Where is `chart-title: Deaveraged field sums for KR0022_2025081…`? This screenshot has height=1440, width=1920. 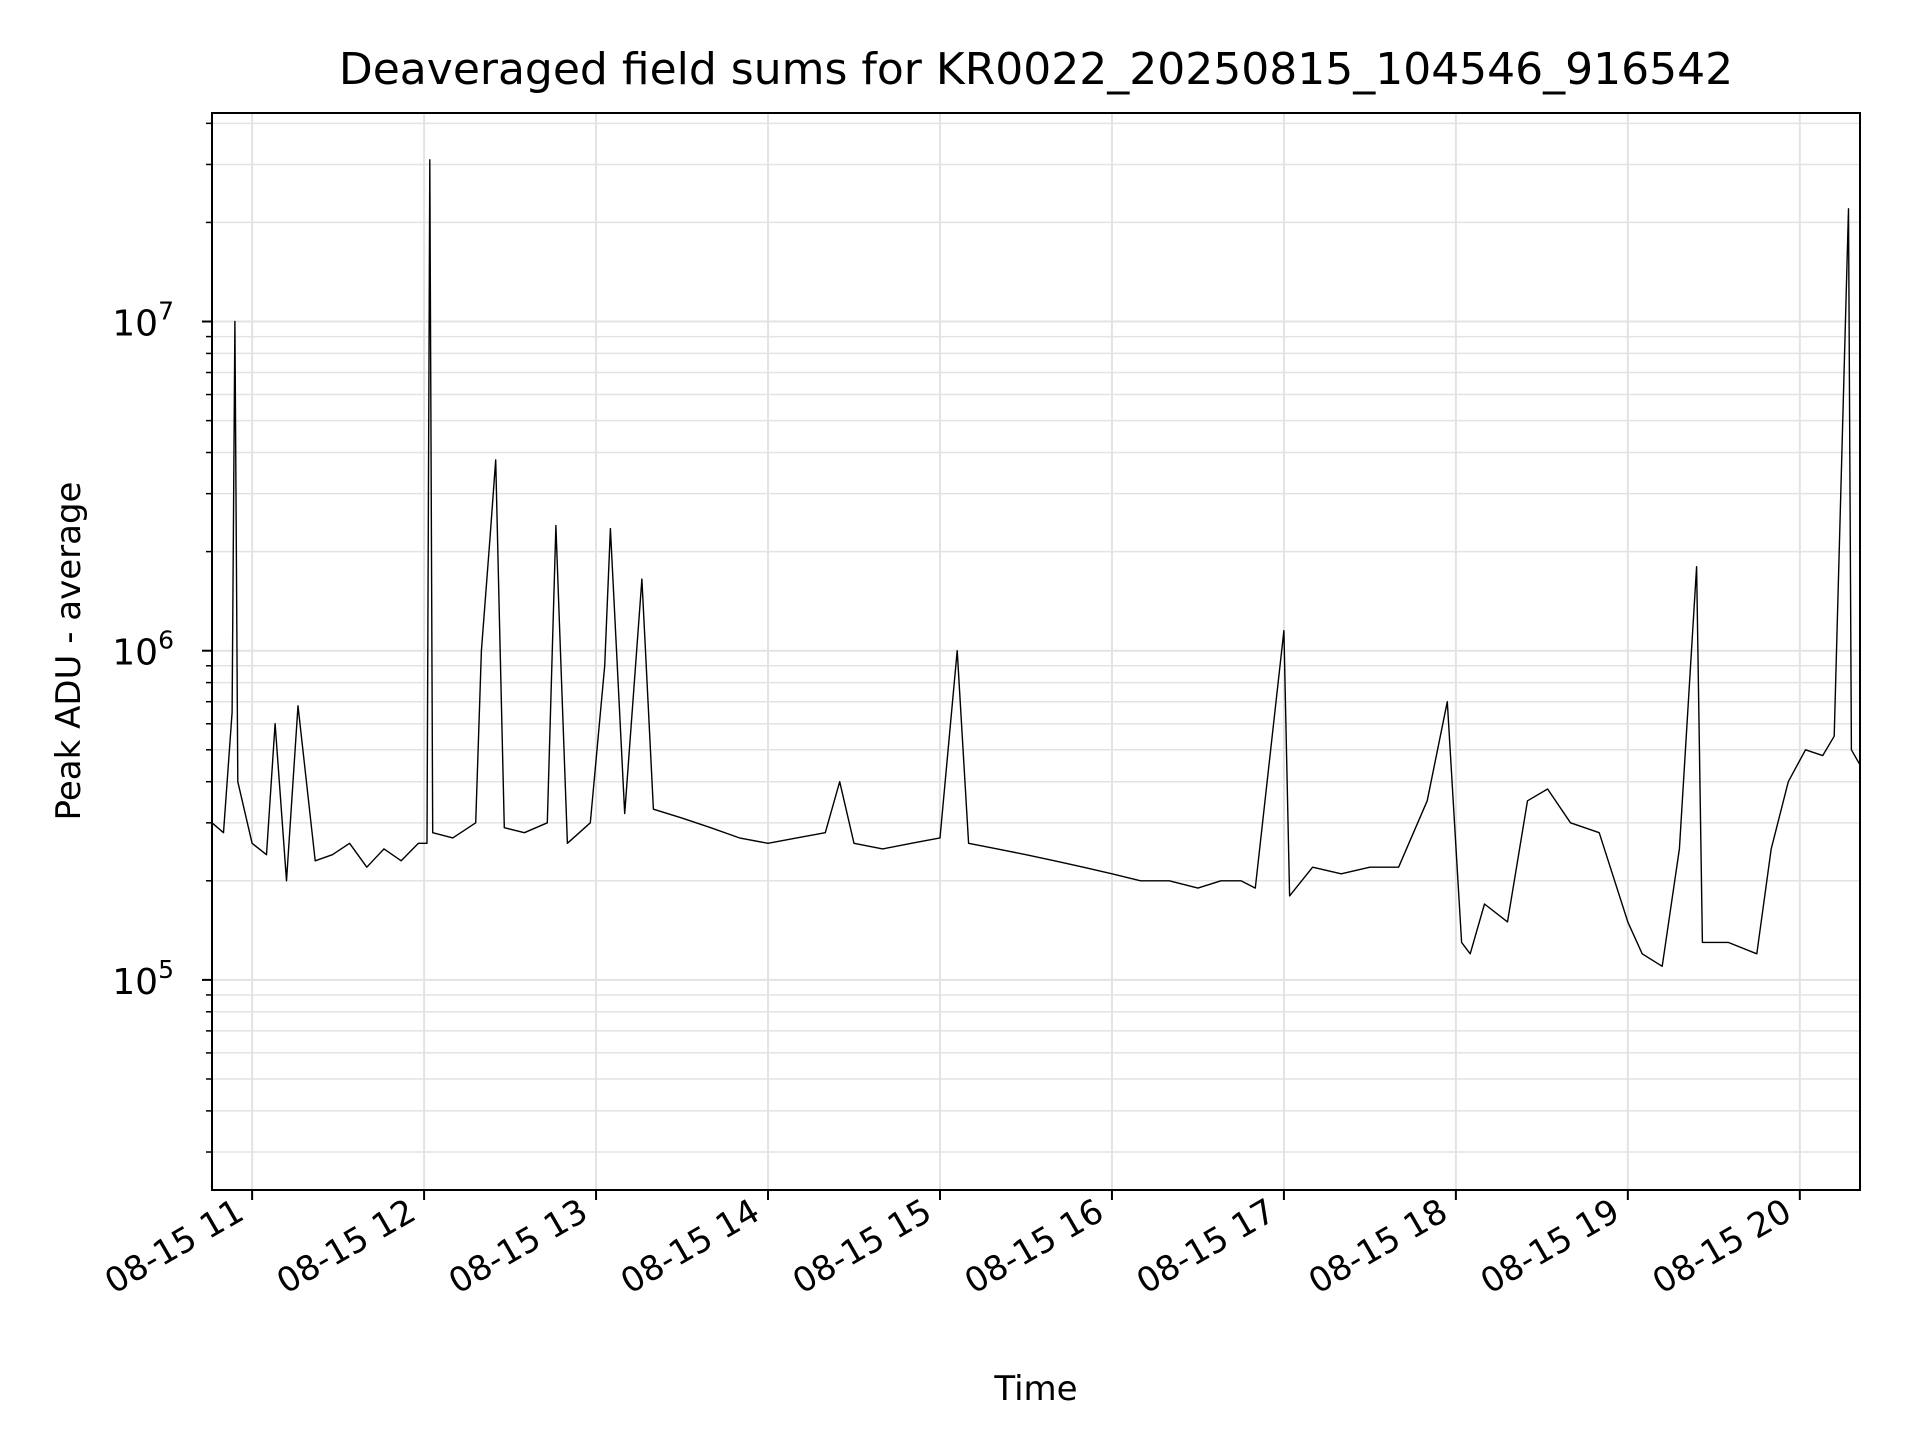 chart-title: Deaveraged field sums for KR0022_2025081… is located at coordinates (1036, 69).